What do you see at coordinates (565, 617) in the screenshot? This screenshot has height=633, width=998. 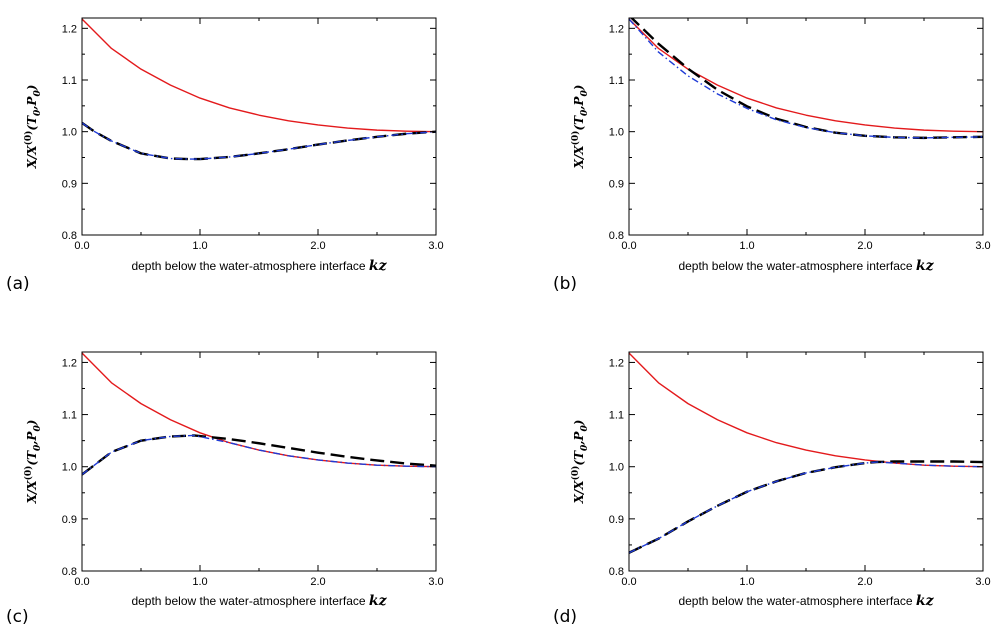 I see `panel-tag: (d)` at bounding box center [565, 617].